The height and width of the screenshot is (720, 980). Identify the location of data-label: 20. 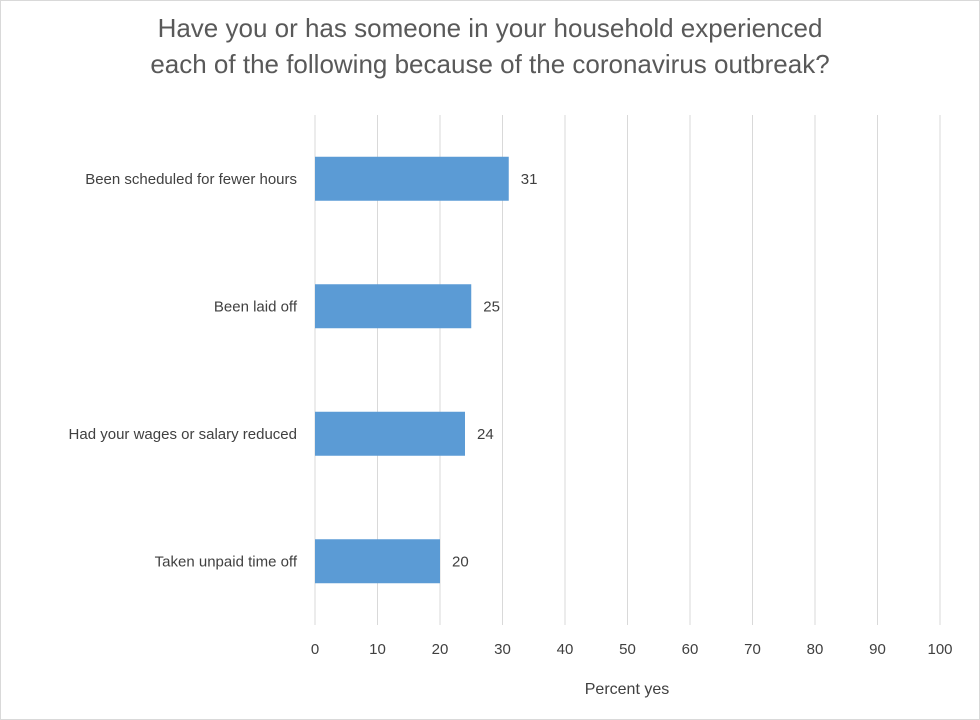
(460, 561).